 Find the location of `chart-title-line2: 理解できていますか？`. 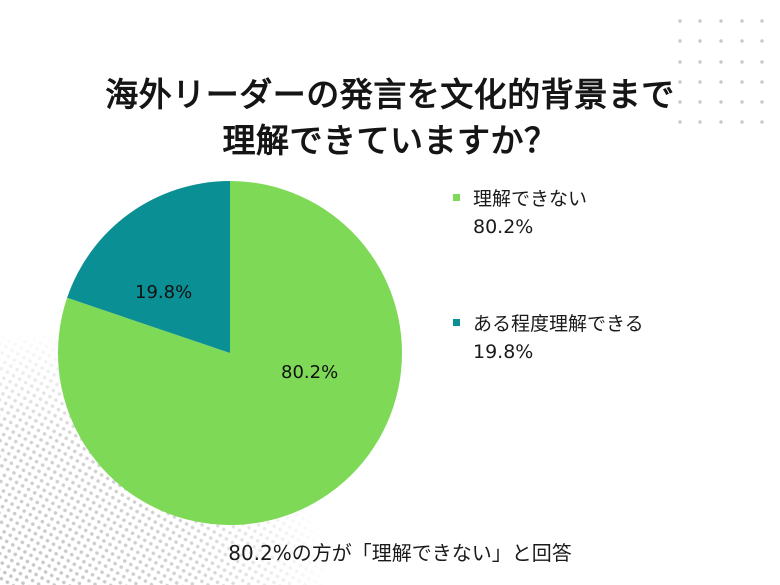

chart-title-line2: 理解できていますか？ is located at coordinates (390, 140).